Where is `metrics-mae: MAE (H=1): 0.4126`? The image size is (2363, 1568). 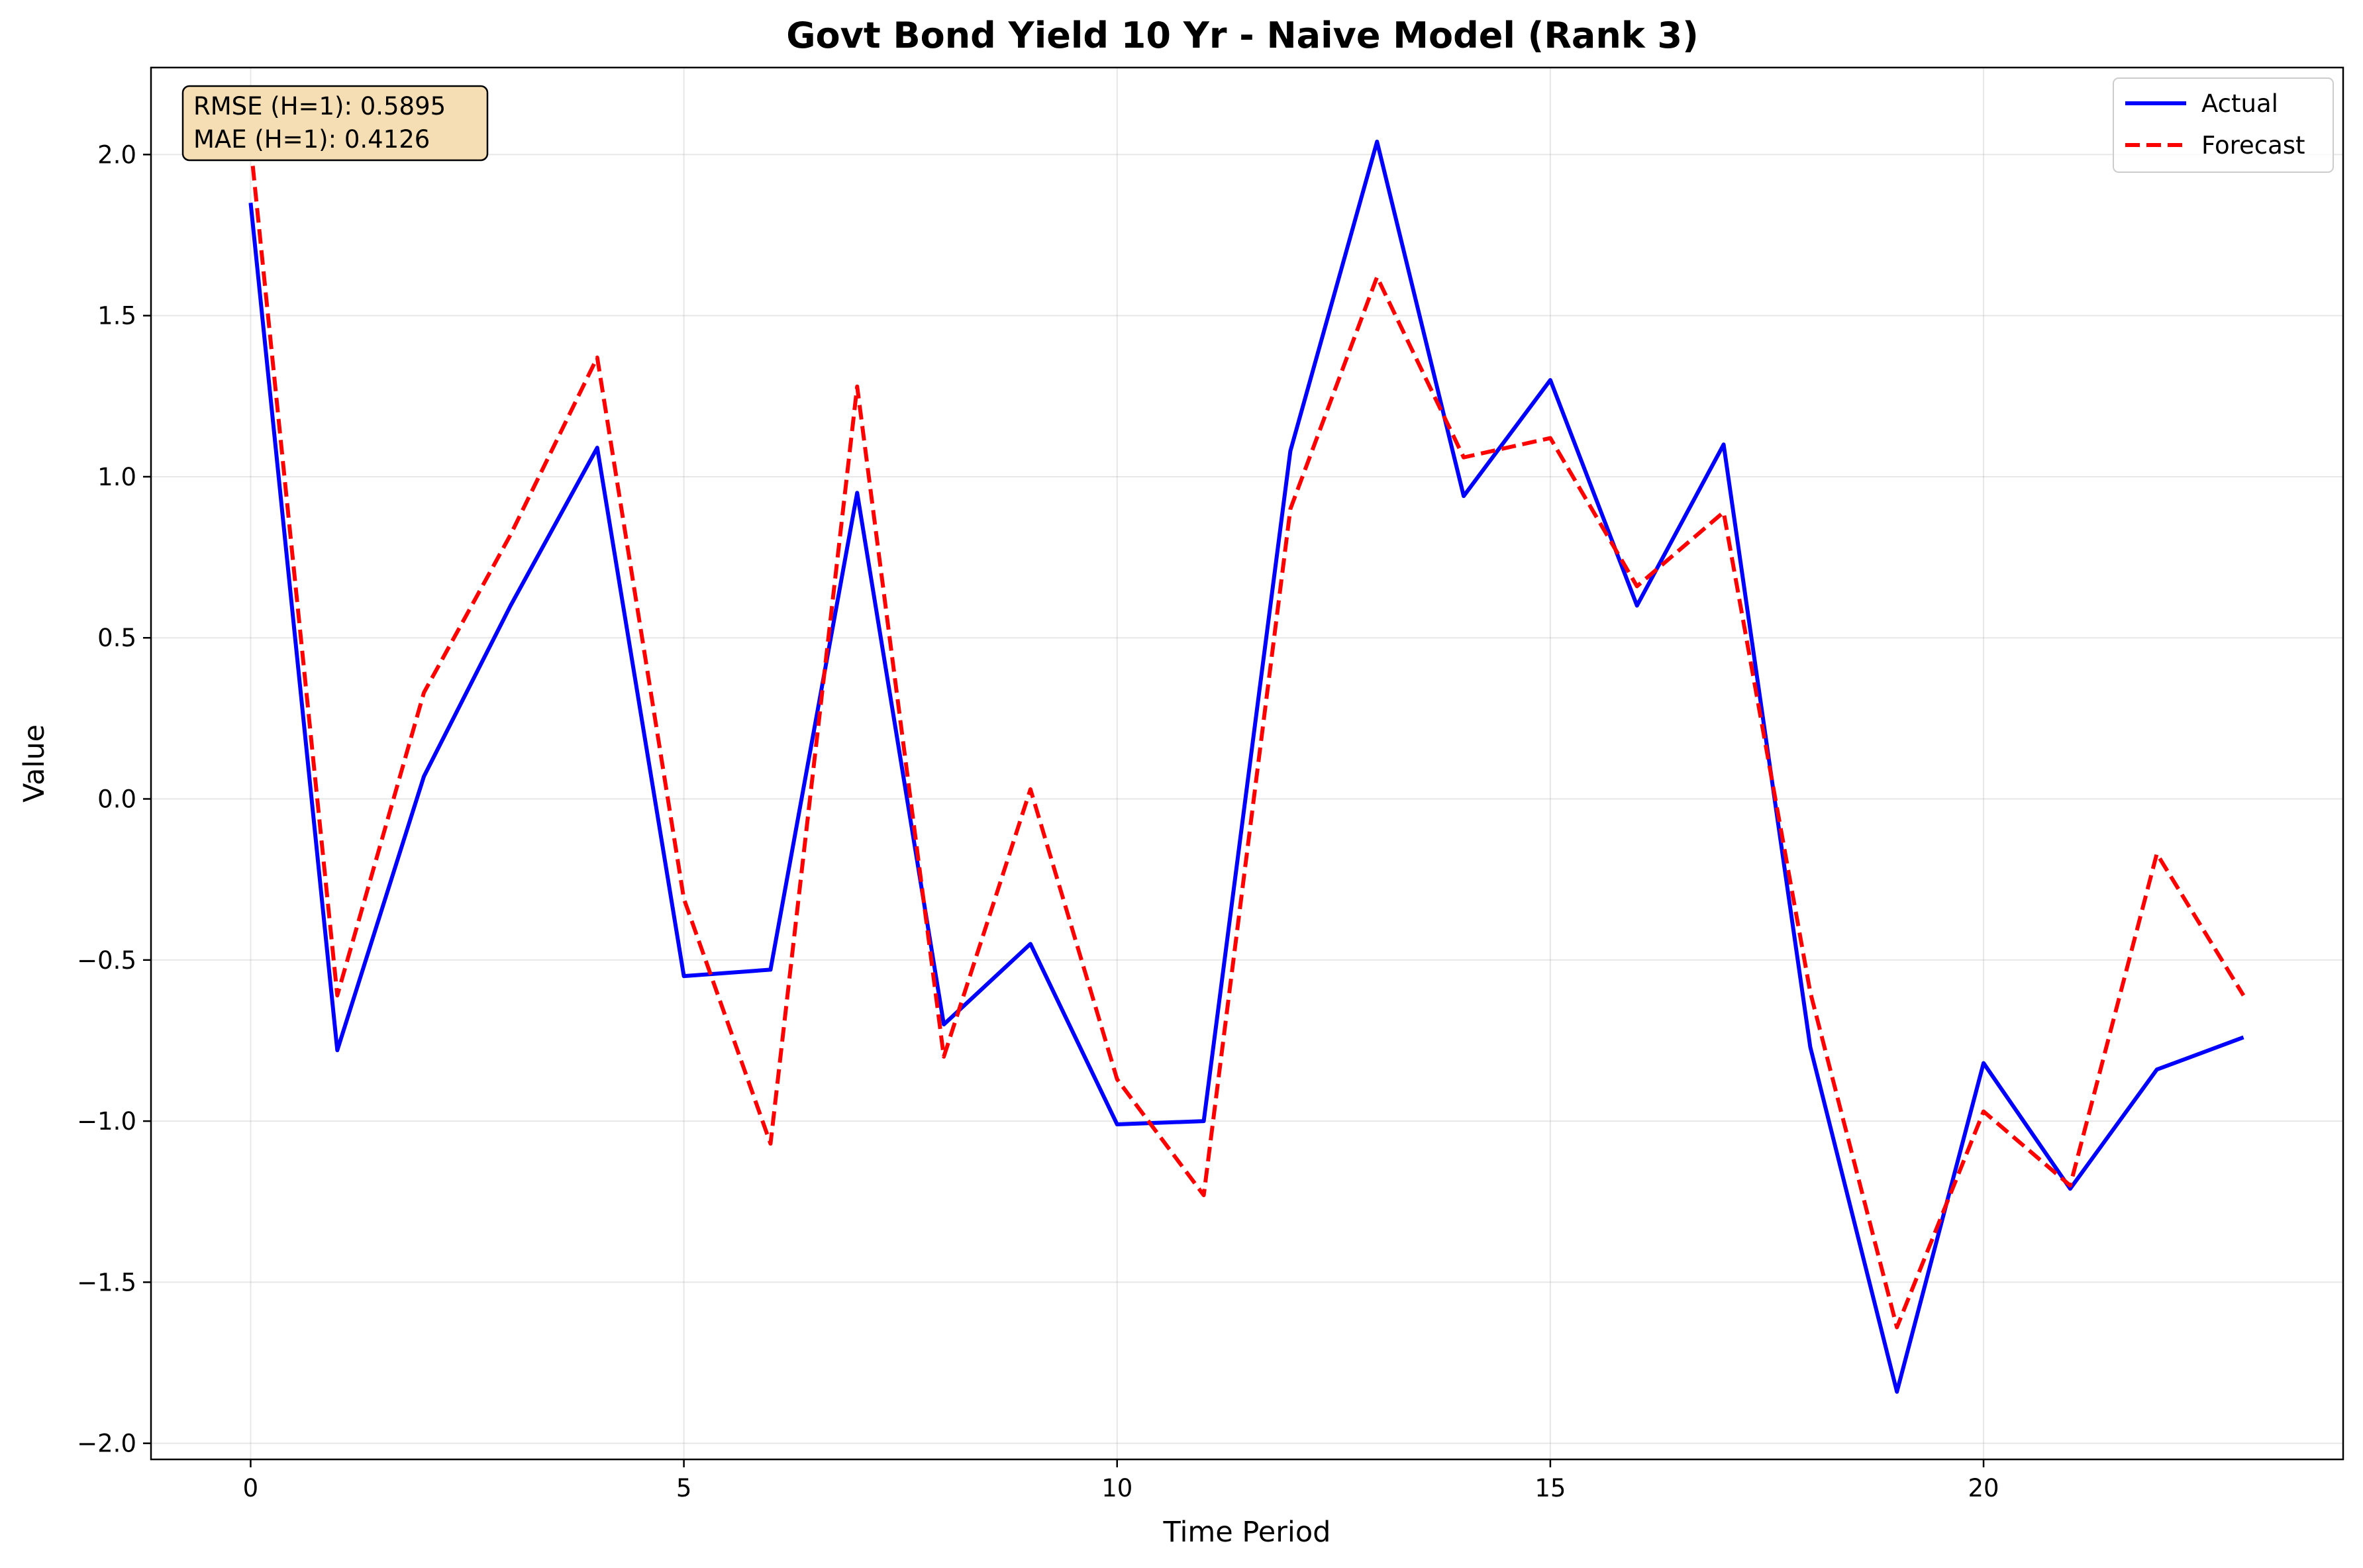 metrics-mae: MAE (H=1): 0.4126 is located at coordinates (311, 139).